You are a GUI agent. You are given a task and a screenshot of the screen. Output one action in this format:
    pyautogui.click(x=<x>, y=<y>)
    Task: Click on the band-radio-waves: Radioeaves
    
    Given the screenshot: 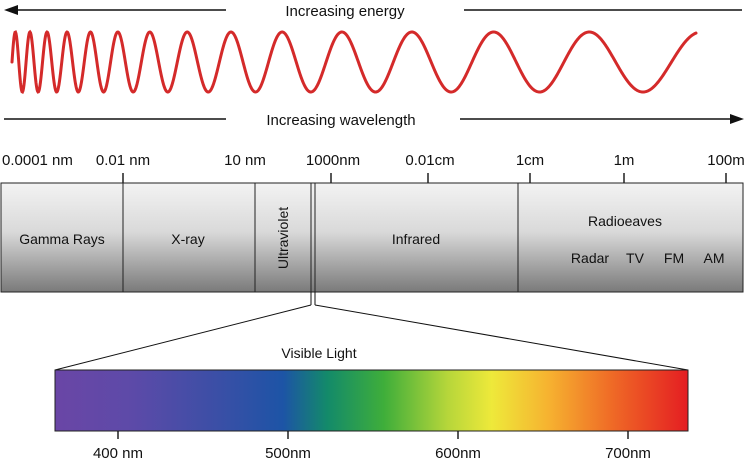 What is the action you would take?
    pyautogui.click(x=625, y=221)
    